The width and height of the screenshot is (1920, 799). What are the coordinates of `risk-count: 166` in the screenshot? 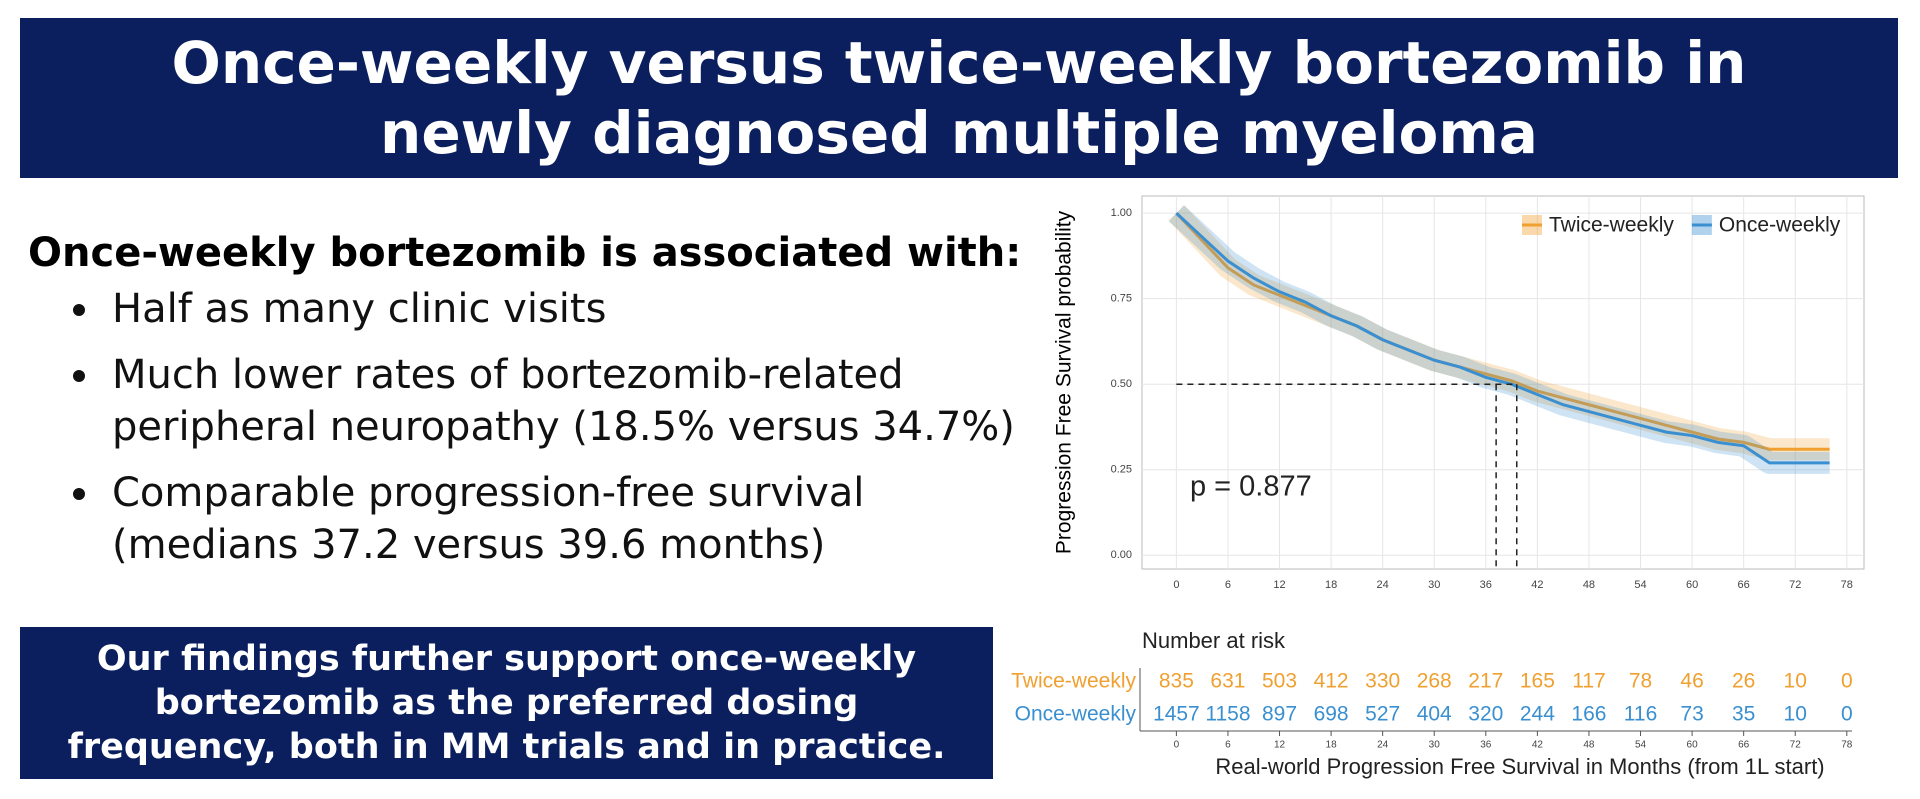 It's located at (1588, 714).